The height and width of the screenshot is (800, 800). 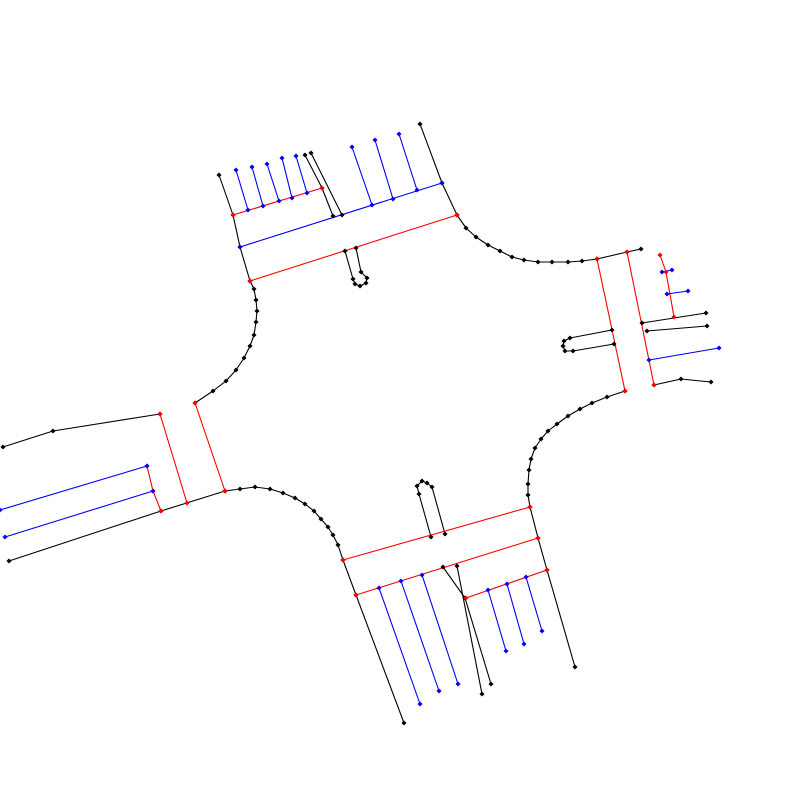 I want to click on south-lane-tick-4-vertex, so click(x=506, y=651).